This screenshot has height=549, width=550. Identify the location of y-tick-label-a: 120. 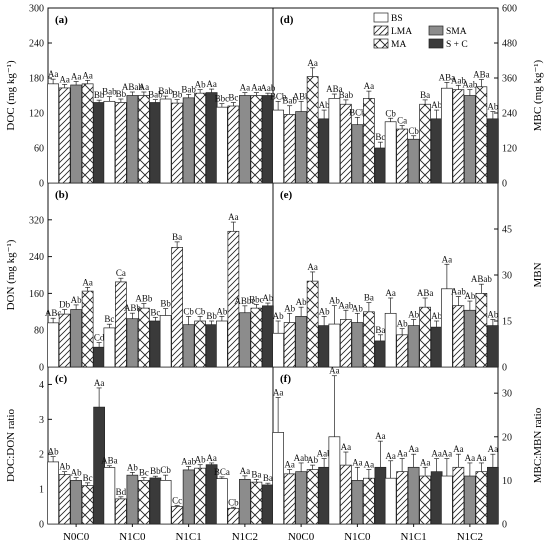
(36, 114).